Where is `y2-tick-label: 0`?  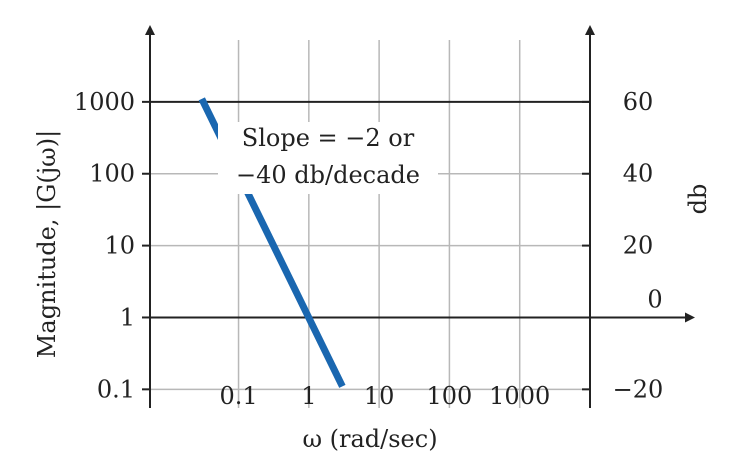 y2-tick-label: 0 is located at coordinates (654, 299).